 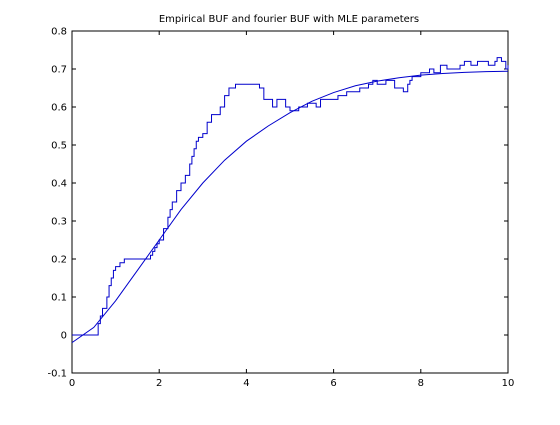 What do you see at coordinates (59, 222) in the screenshot?
I see `y-tick-label: 0.3` at bounding box center [59, 222].